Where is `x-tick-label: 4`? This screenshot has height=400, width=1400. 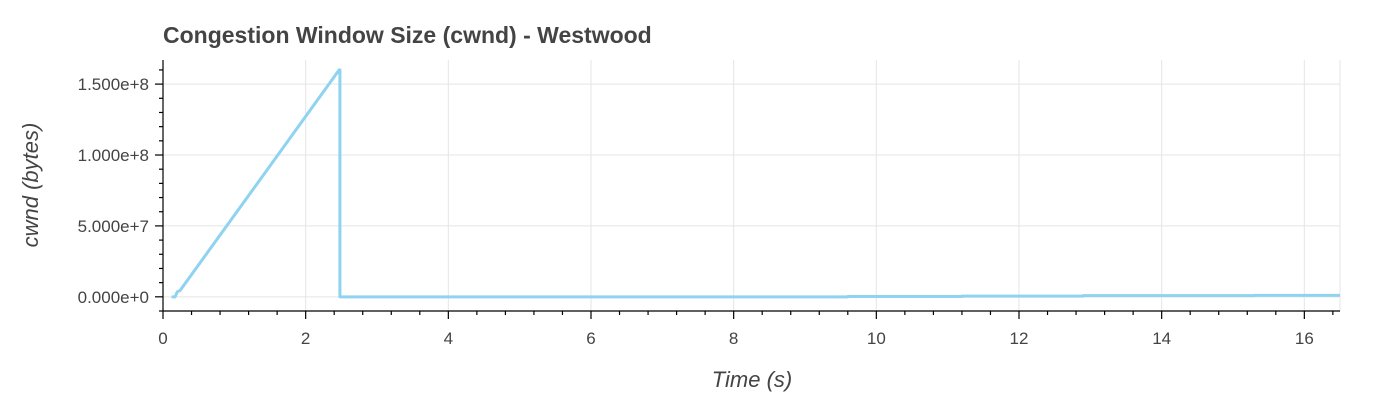 x-tick-label: 4 is located at coordinates (448, 338).